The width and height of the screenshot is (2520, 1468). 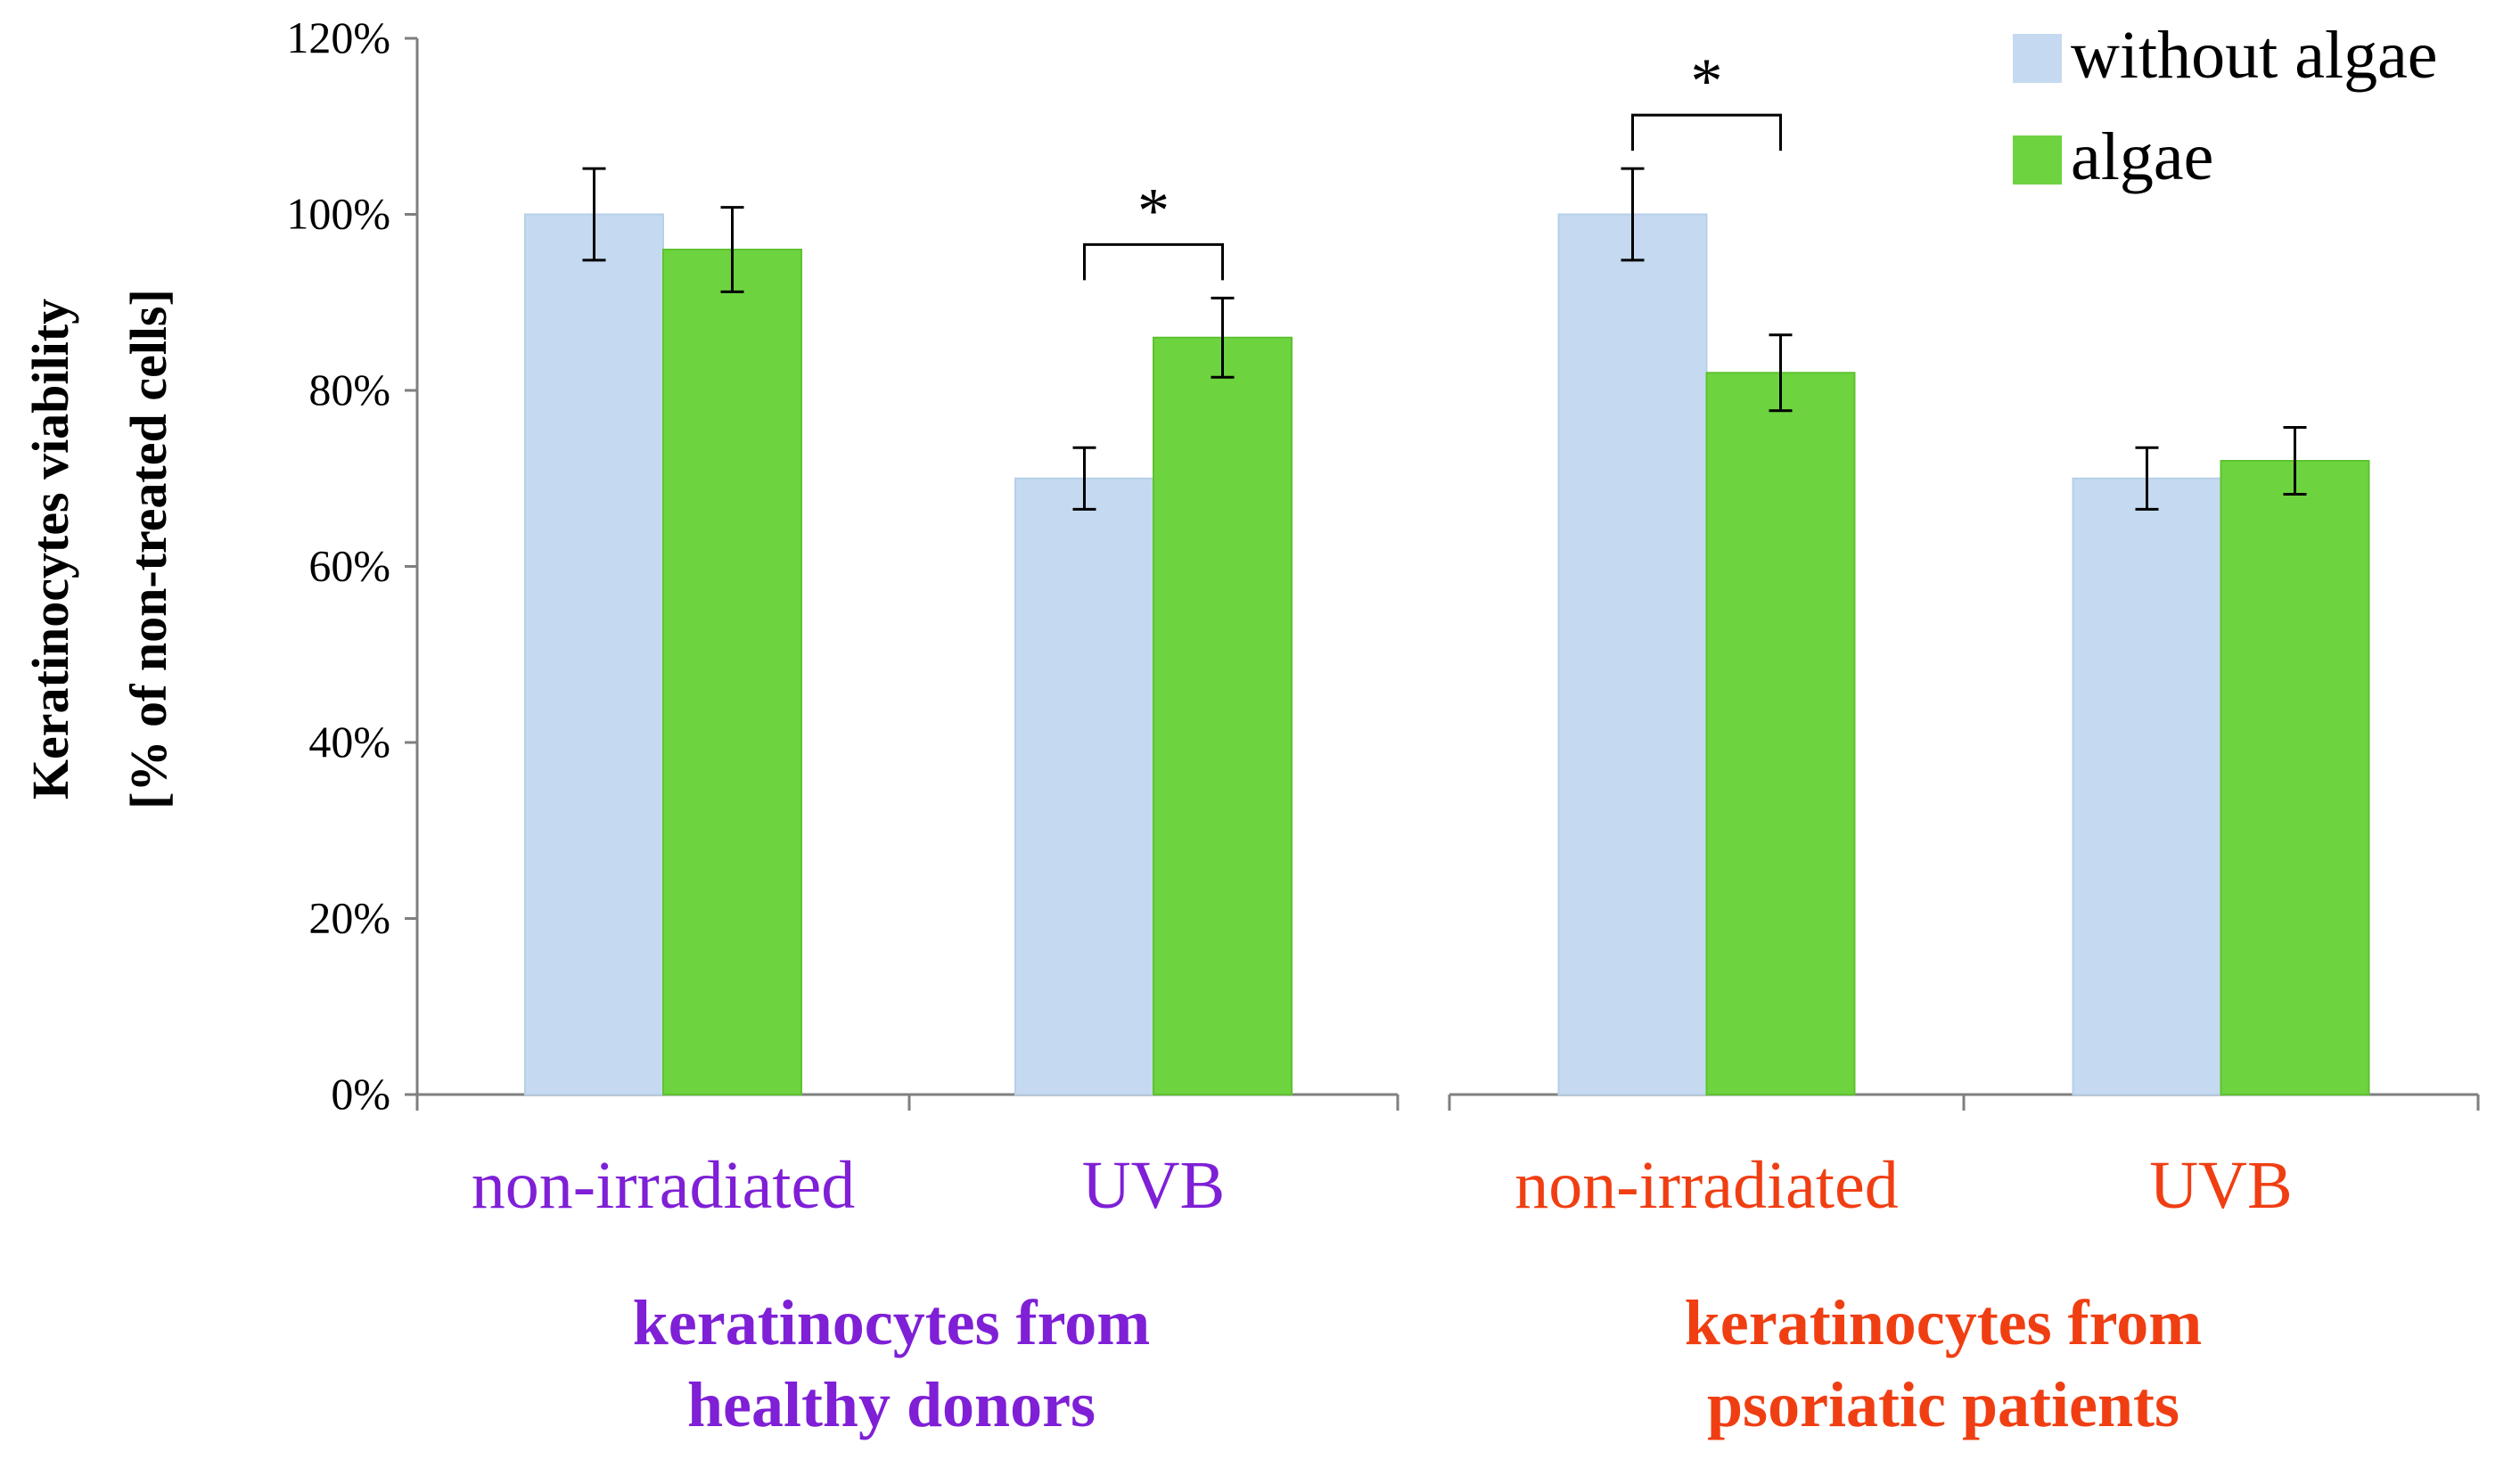 I want to click on y-axis-title-line-2: [% of non-treated cells], so click(x=148, y=549).